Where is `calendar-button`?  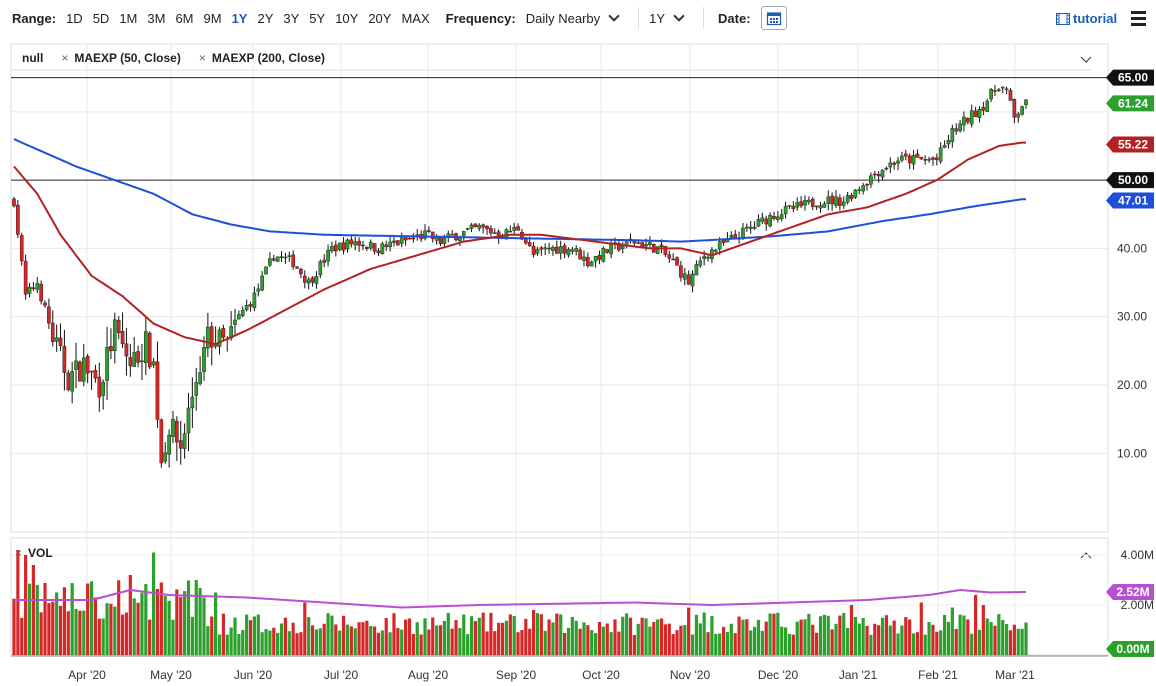
calendar-button is located at coordinates (773, 18).